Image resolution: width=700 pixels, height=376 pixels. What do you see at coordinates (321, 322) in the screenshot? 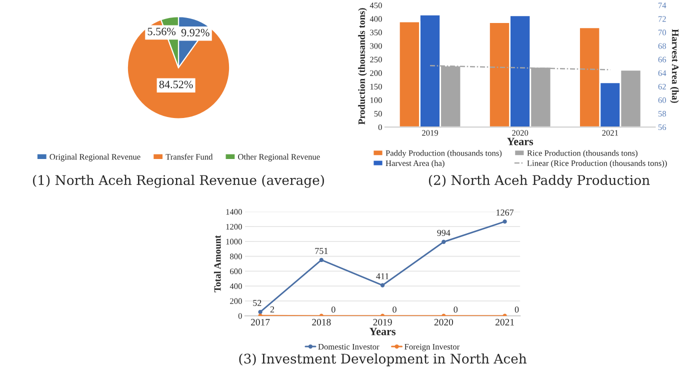
I see `x-tick-label: 2018` at bounding box center [321, 322].